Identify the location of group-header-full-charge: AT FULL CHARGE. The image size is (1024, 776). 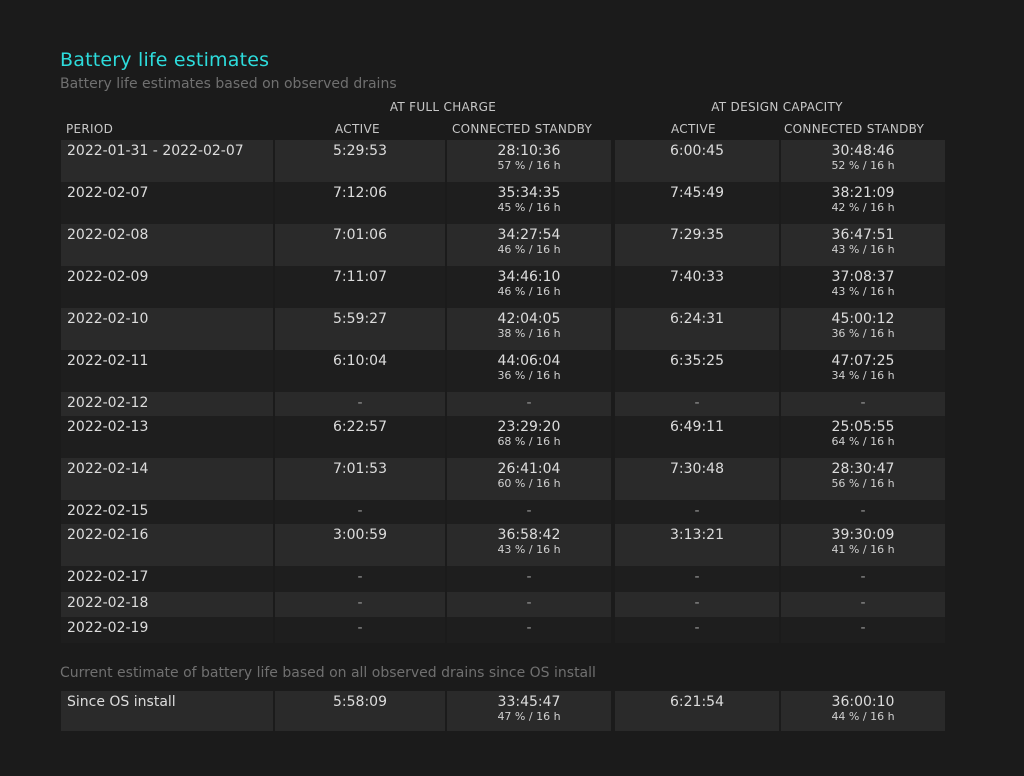
(443, 107).